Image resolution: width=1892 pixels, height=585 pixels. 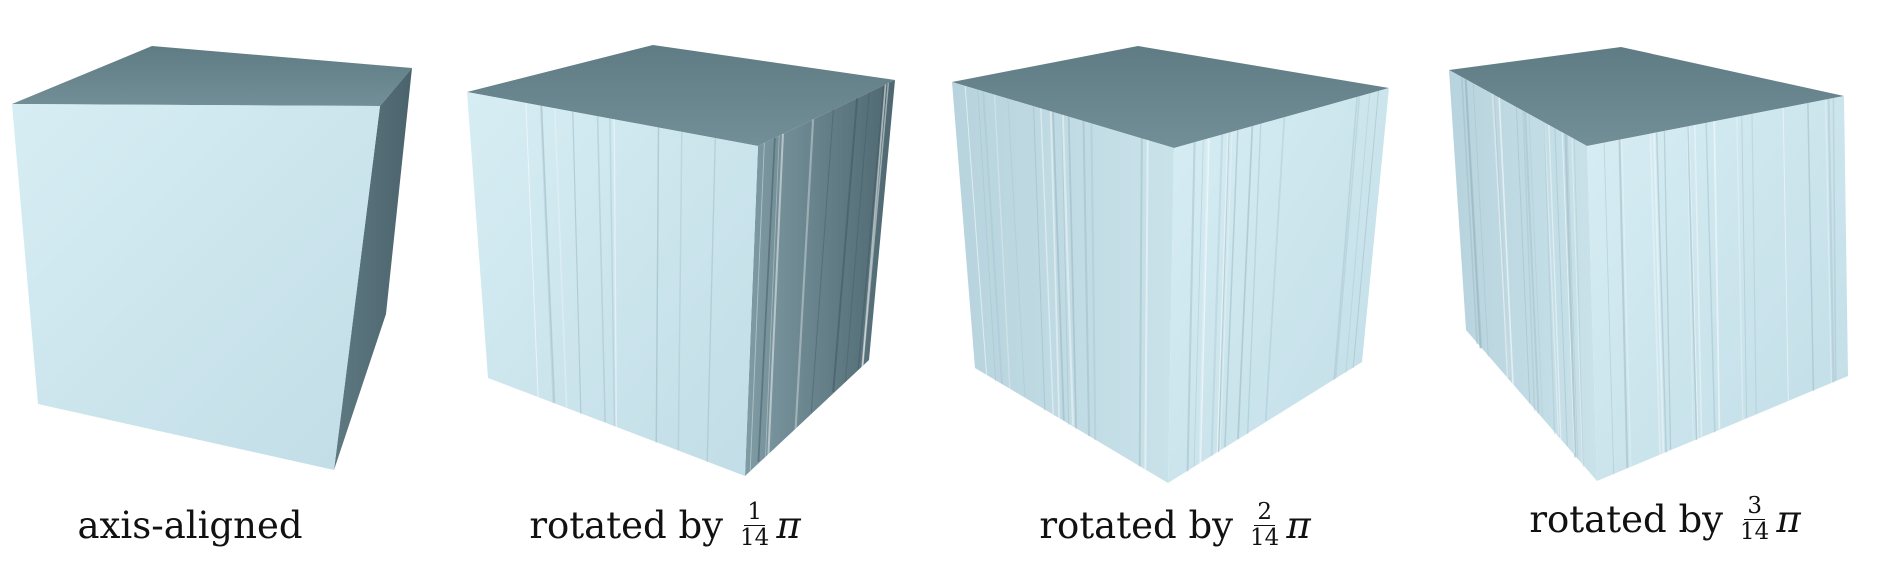 I want to click on caption-rotated-3: rotated by 3 14 π, so click(x=1665, y=519).